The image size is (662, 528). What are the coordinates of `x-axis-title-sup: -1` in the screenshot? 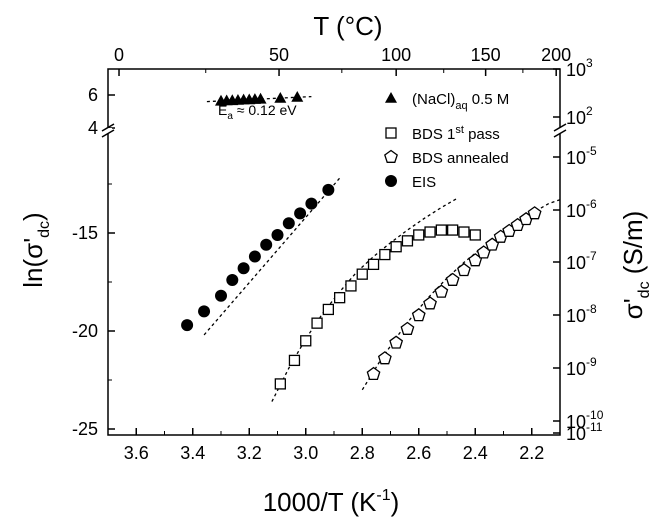 It's located at (383, 495).